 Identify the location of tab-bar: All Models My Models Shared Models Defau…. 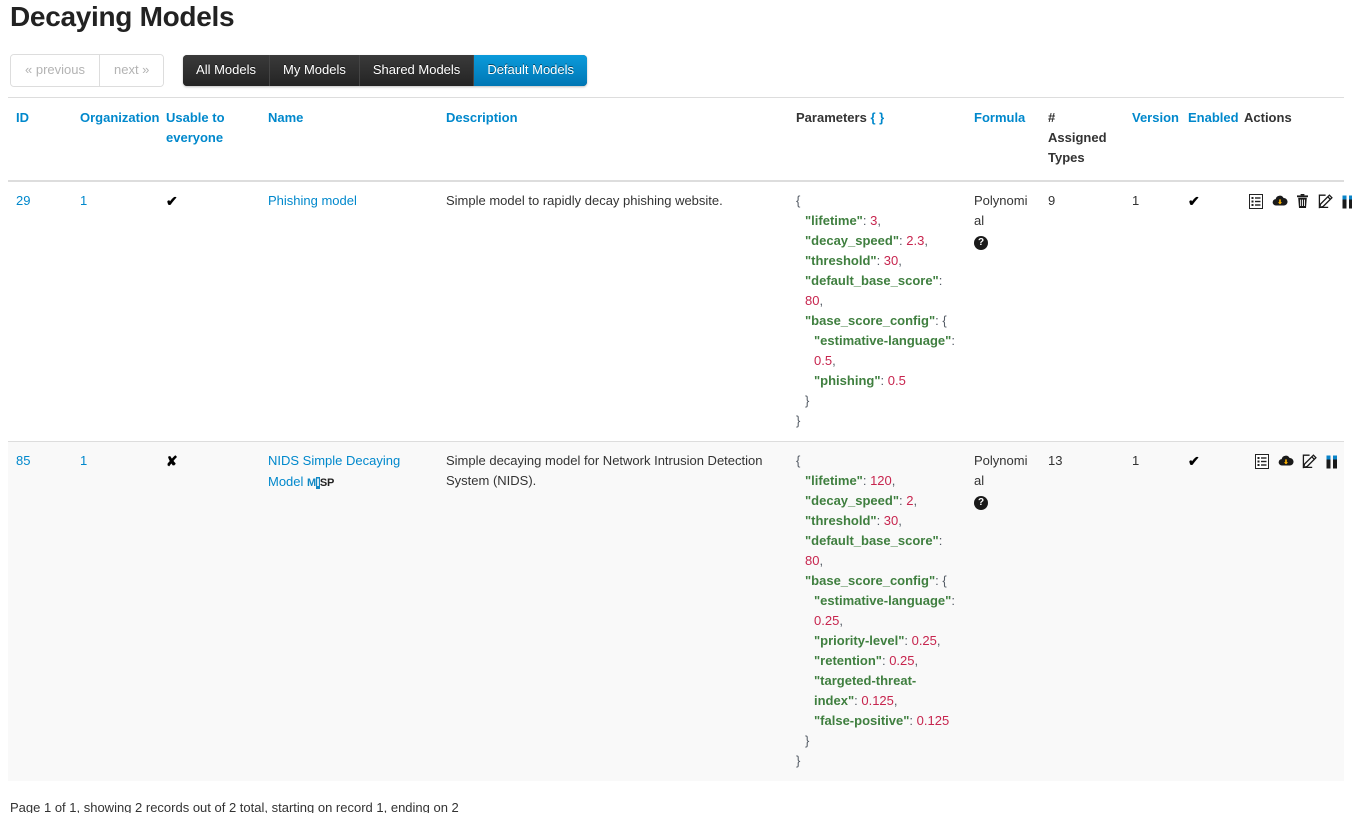
(385, 70).